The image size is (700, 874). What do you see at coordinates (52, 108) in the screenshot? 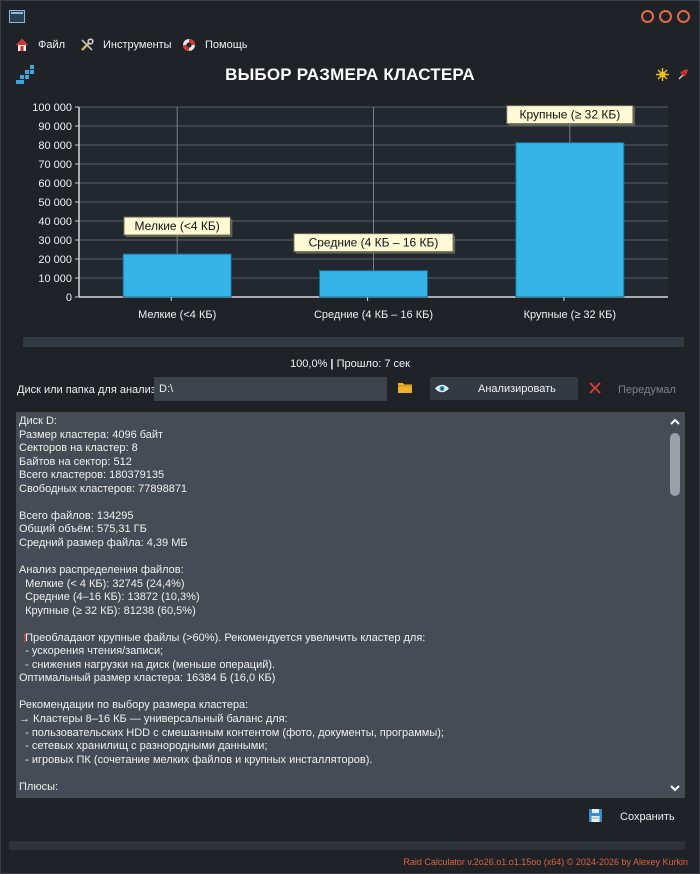
I see `y-tick-label: 100 000` at bounding box center [52, 108].